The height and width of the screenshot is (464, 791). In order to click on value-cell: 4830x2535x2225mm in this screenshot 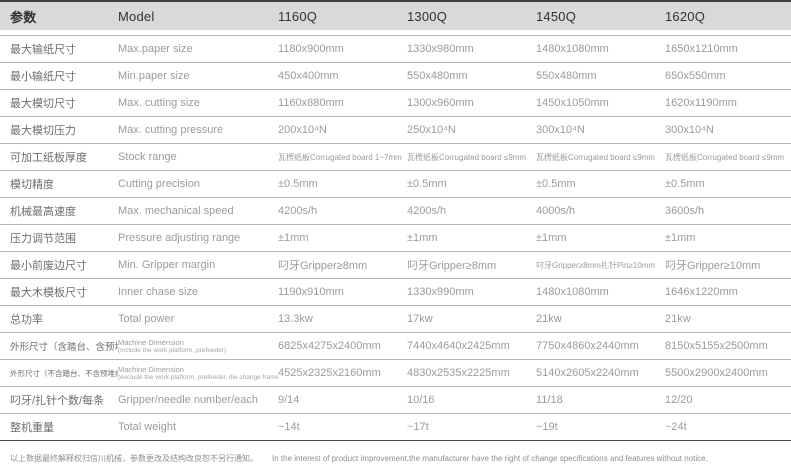, I will do `click(458, 373)`.